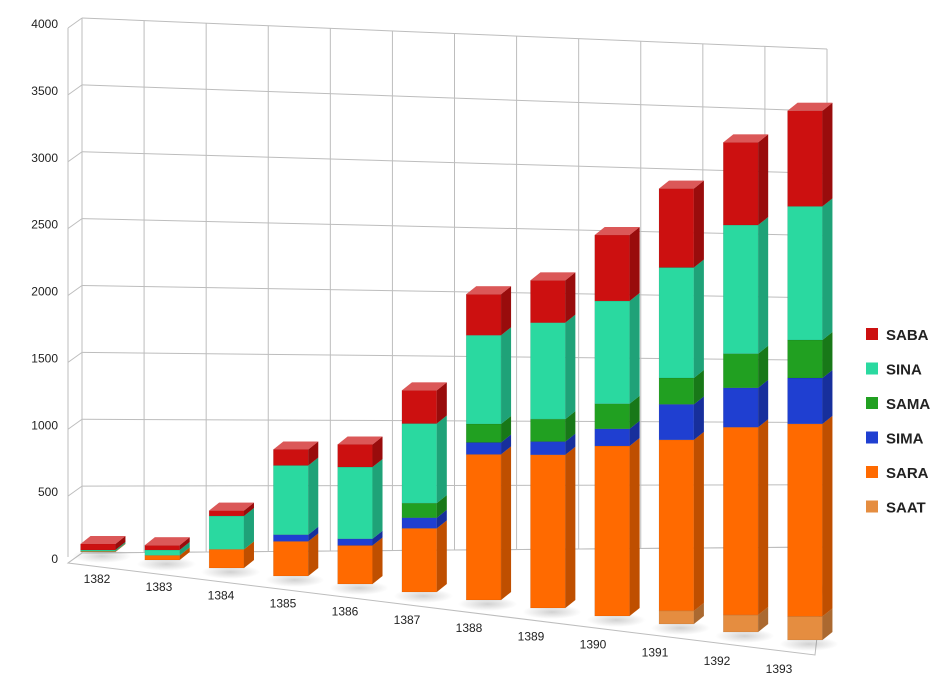 This screenshot has width=952, height=679. I want to click on legend-swatch-SAMA, so click(872, 403).